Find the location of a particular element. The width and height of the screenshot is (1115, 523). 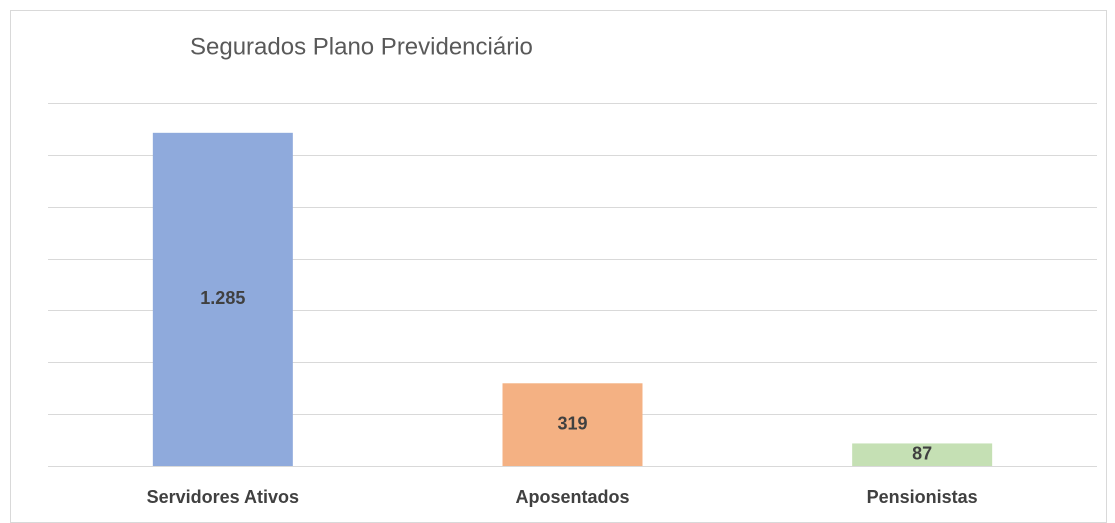

chart-title: Segurados Plano Previdenciário is located at coordinates (361, 46).